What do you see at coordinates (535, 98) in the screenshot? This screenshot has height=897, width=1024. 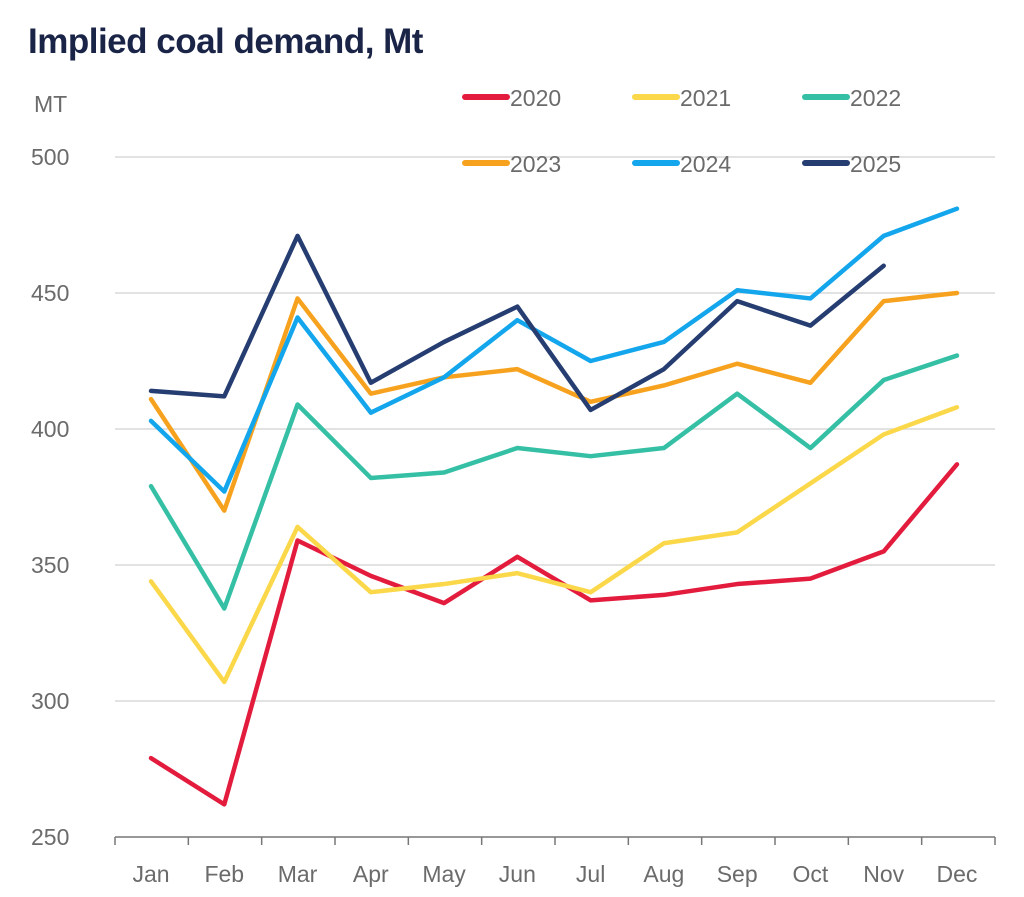 I see `legend-label-2020: 2020` at bounding box center [535, 98].